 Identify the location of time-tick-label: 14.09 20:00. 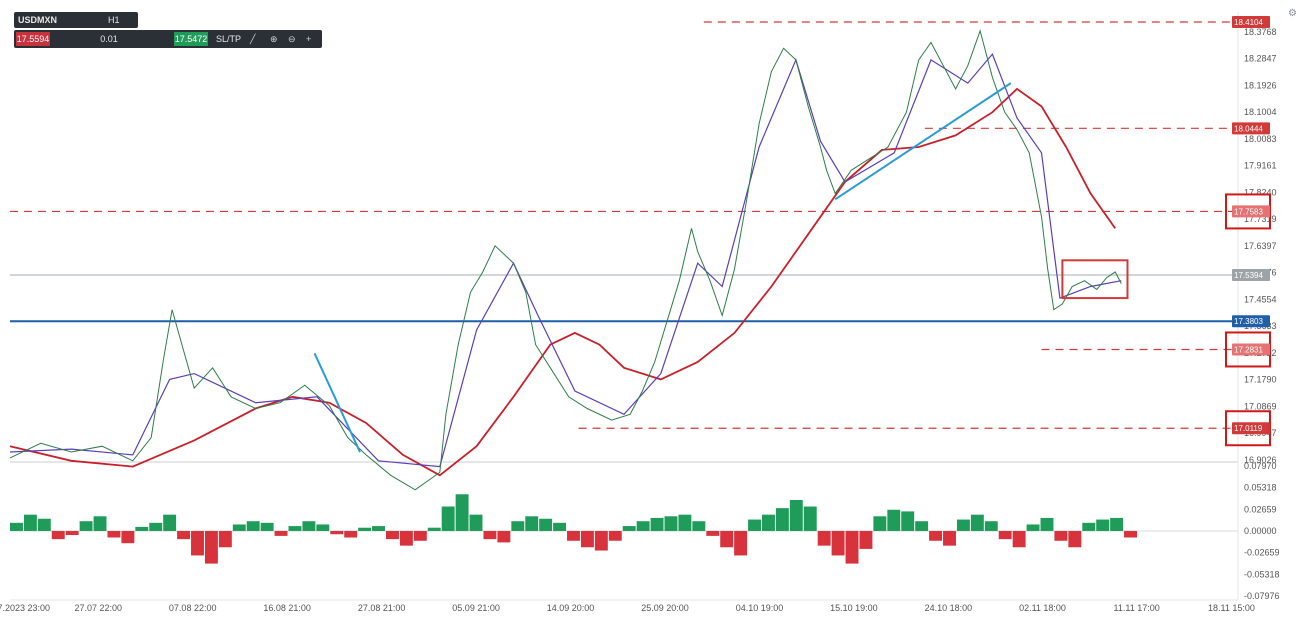
(571, 608).